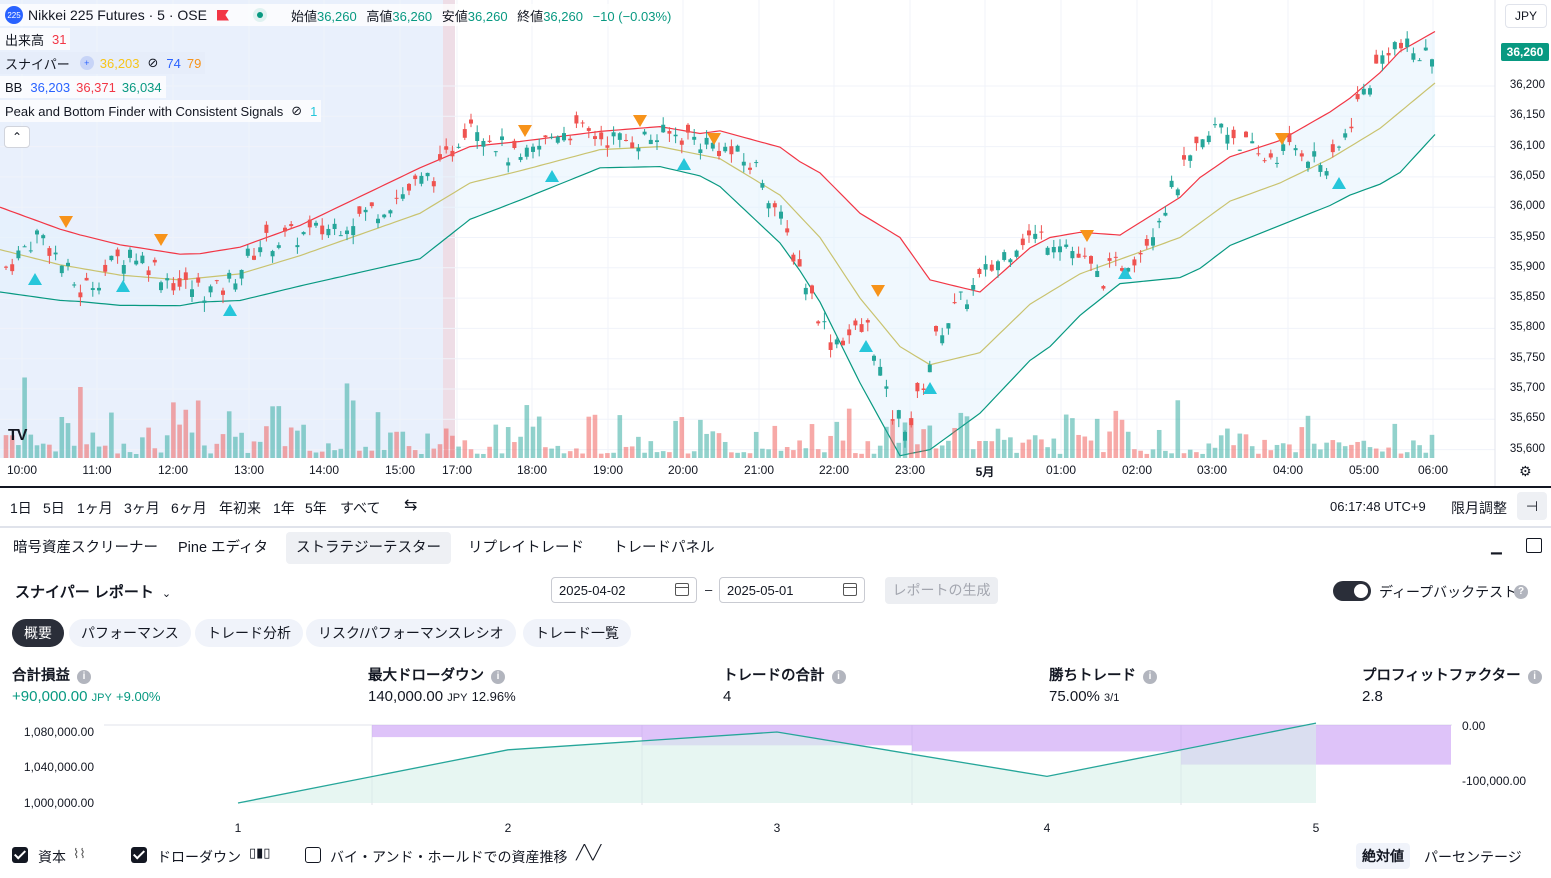 The image size is (1551, 878). What do you see at coordinates (17, 435) in the screenshot?
I see `tradingview-logo: TV` at bounding box center [17, 435].